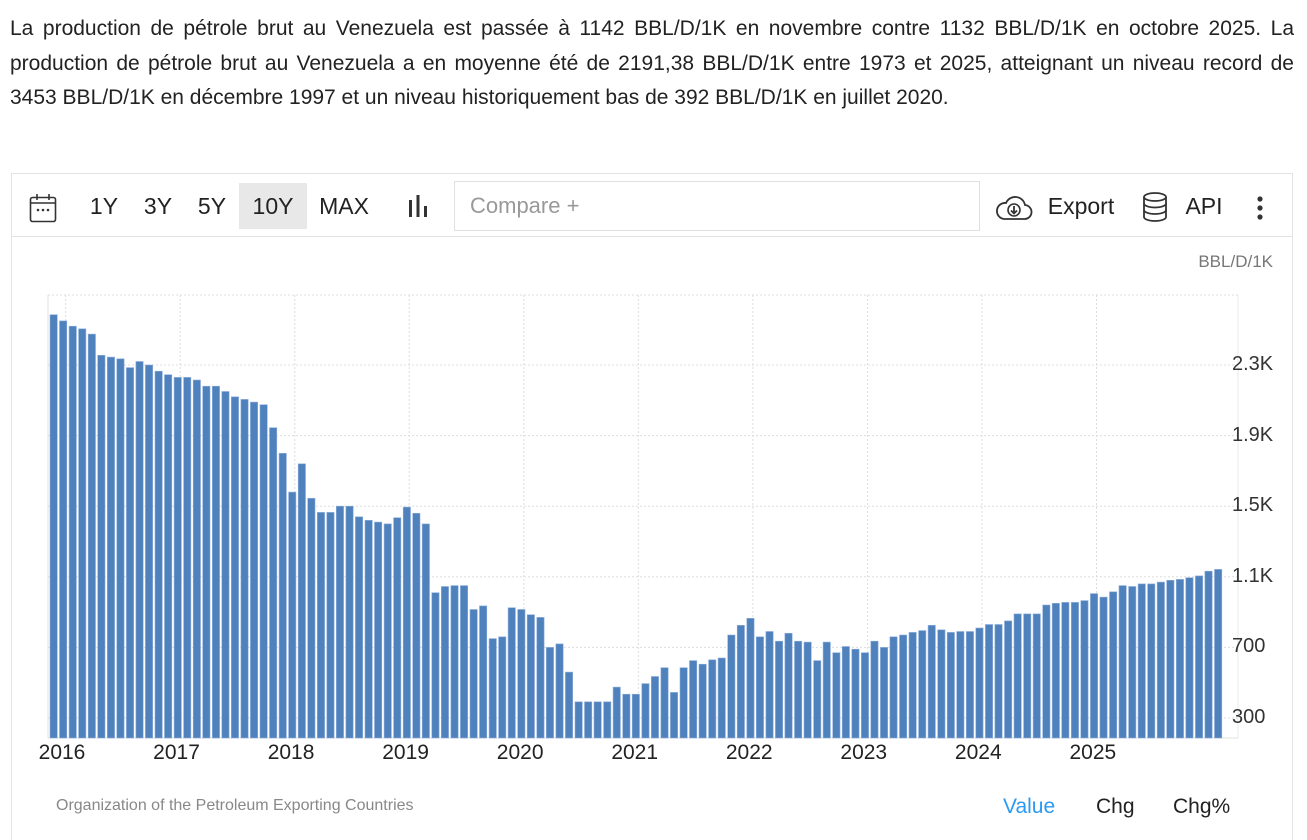 This screenshot has height=840, width=1307. What do you see at coordinates (344, 206) in the screenshot?
I see `range-max-button: MAX` at bounding box center [344, 206].